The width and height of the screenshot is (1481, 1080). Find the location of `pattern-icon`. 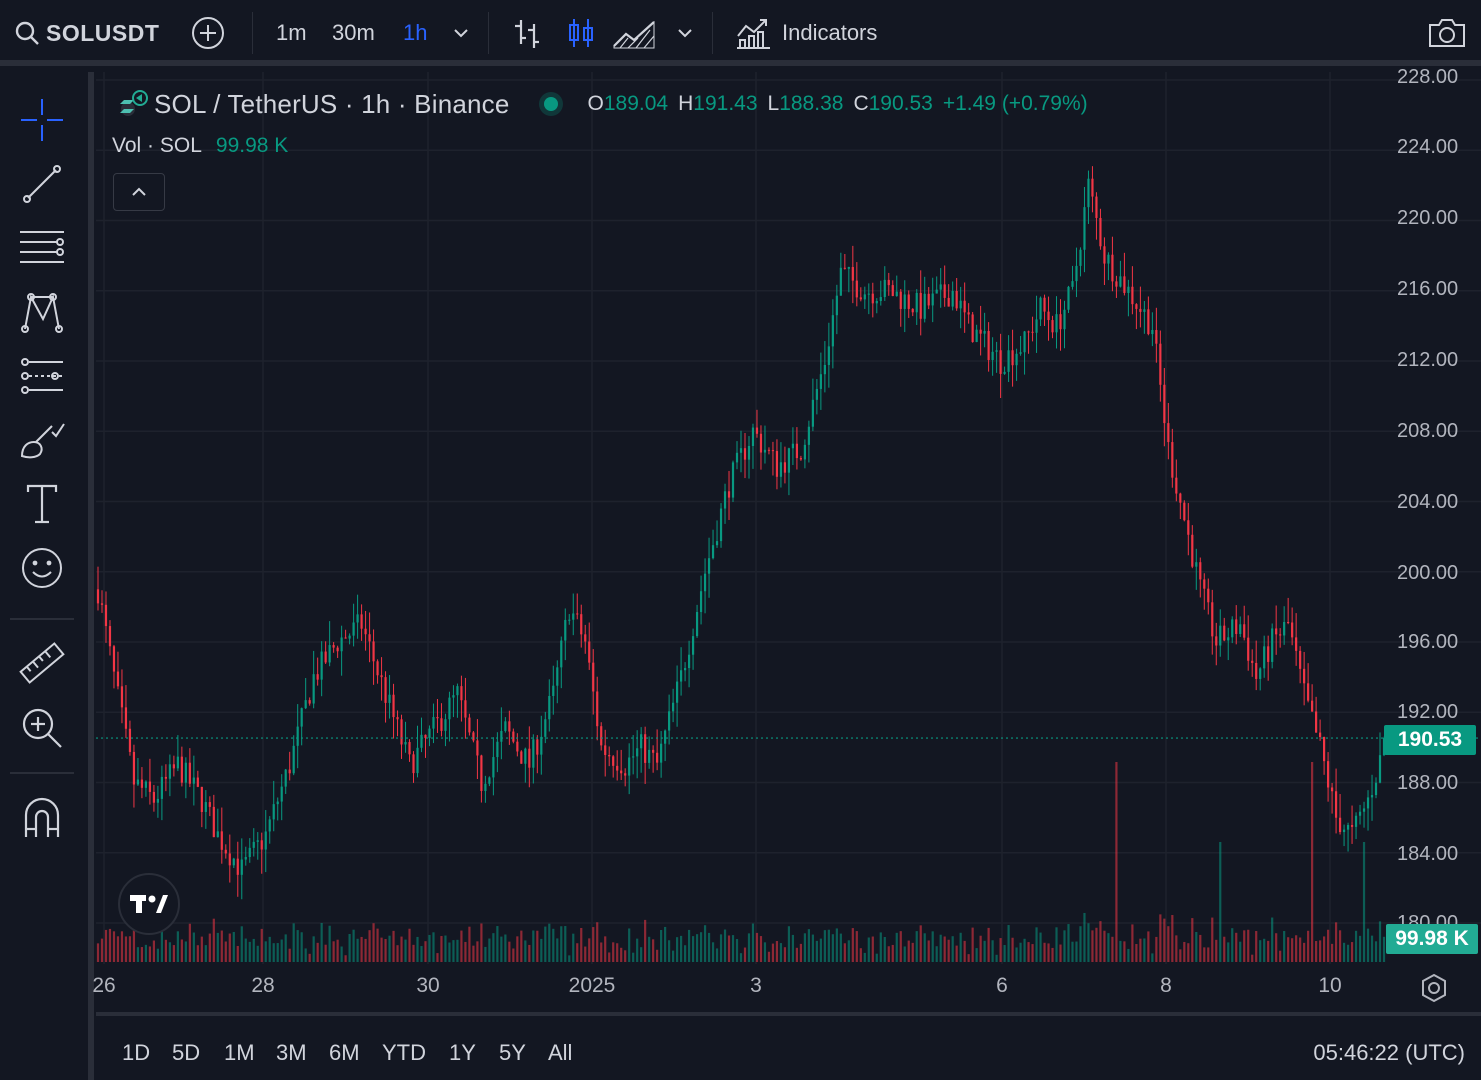

pattern-icon is located at coordinates (42, 313).